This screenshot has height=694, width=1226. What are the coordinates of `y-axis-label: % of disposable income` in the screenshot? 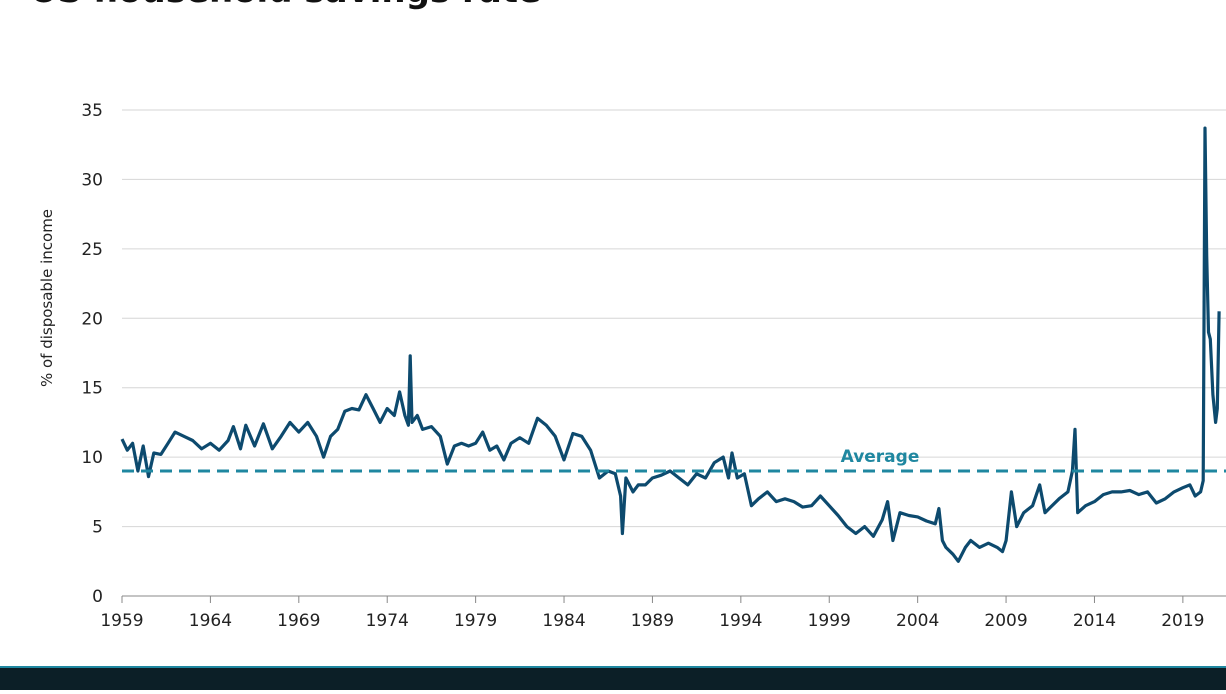 It's located at (47, 298).